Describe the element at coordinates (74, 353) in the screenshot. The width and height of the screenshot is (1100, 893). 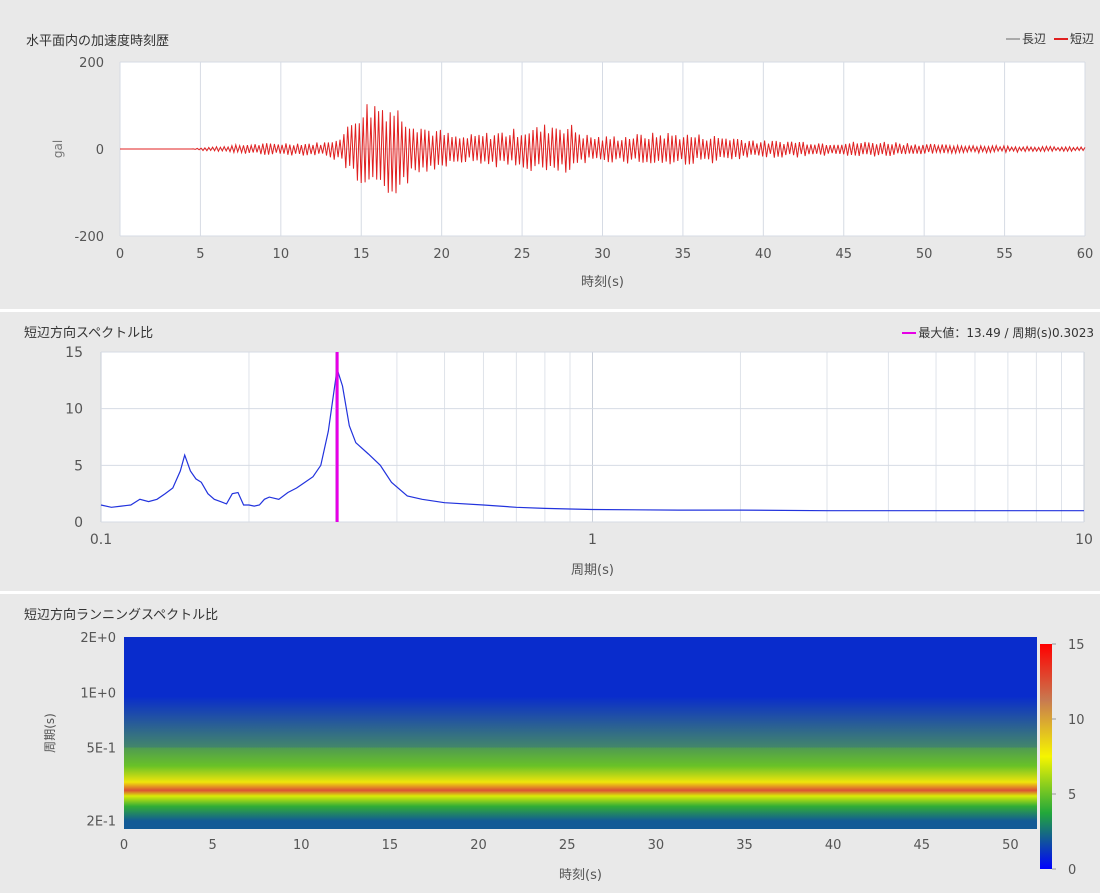
I see `y-tick-label: 15` at that location.